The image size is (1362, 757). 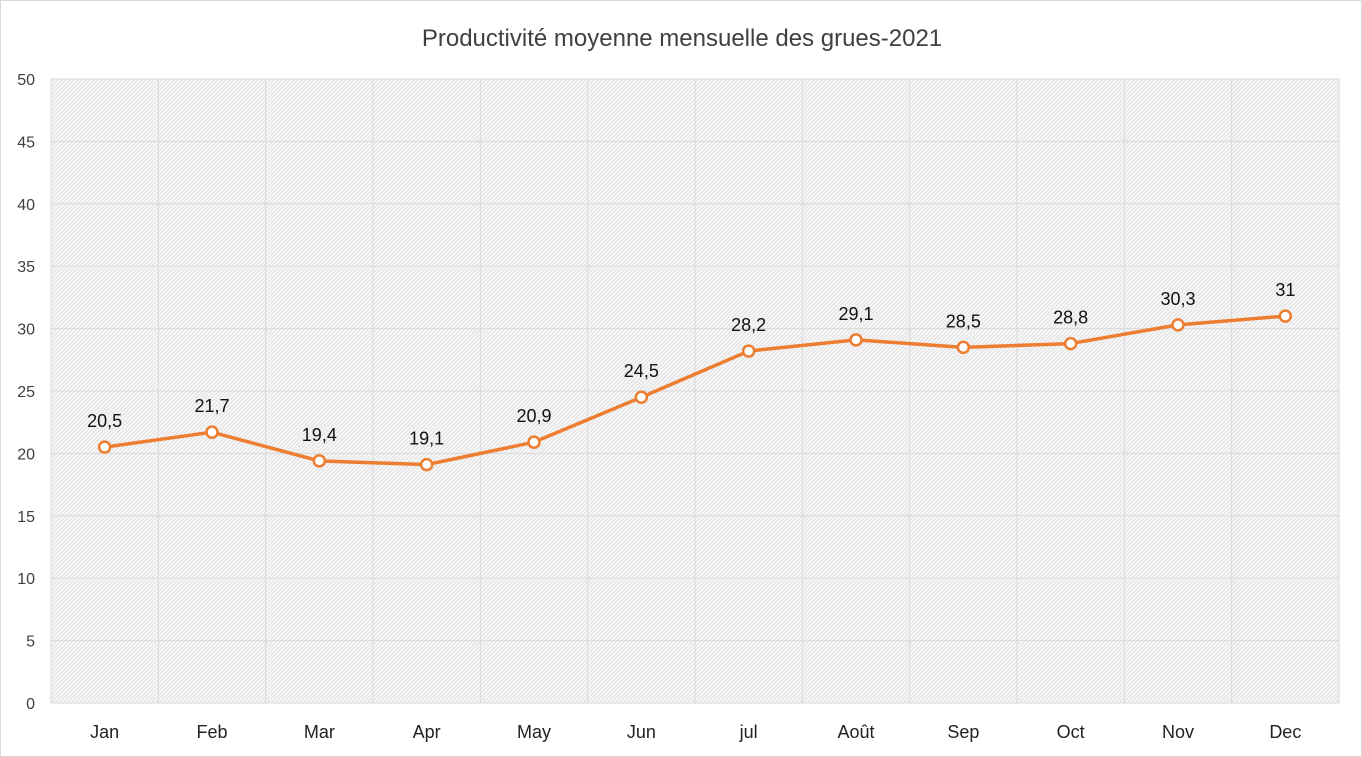 What do you see at coordinates (427, 732) in the screenshot?
I see `x-tick-label: Apr` at bounding box center [427, 732].